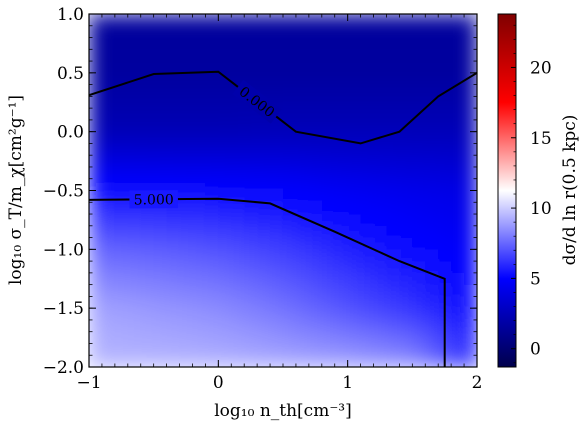 Image resolution: width=586 pixels, height=430 pixels. Describe the element at coordinates (218, 383) in the screenshot. I see `x-tick-label: 0` at that location.